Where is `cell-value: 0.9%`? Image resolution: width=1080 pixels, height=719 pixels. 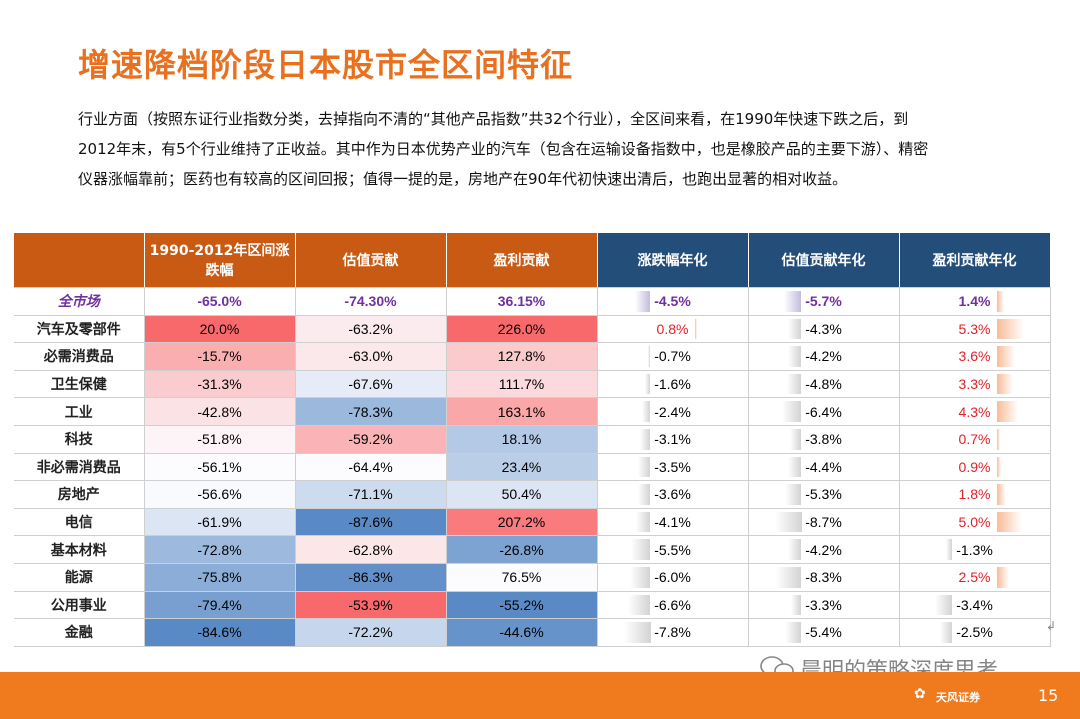
cell-value: 0.9% is located at coordinates (974, 466).